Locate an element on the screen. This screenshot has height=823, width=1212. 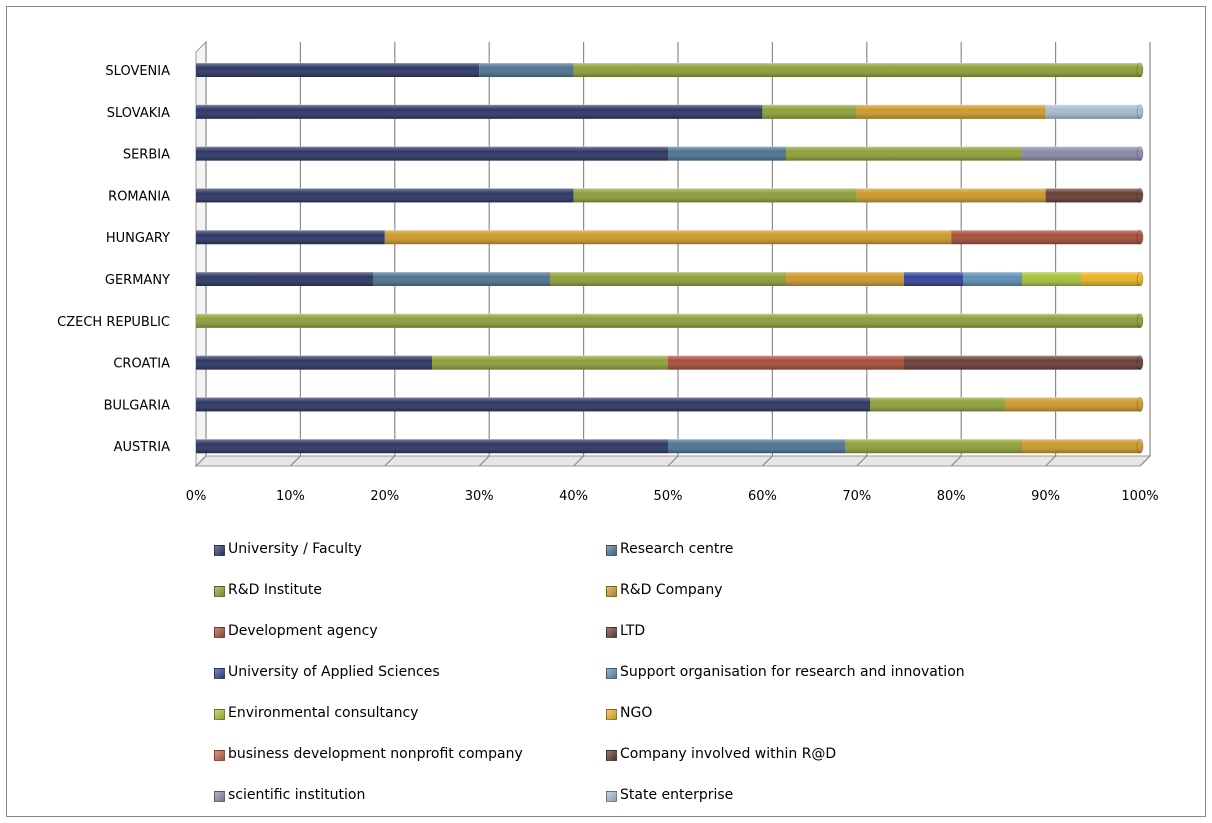
x-tick-label: 0% is located at coordinates (196, 496).